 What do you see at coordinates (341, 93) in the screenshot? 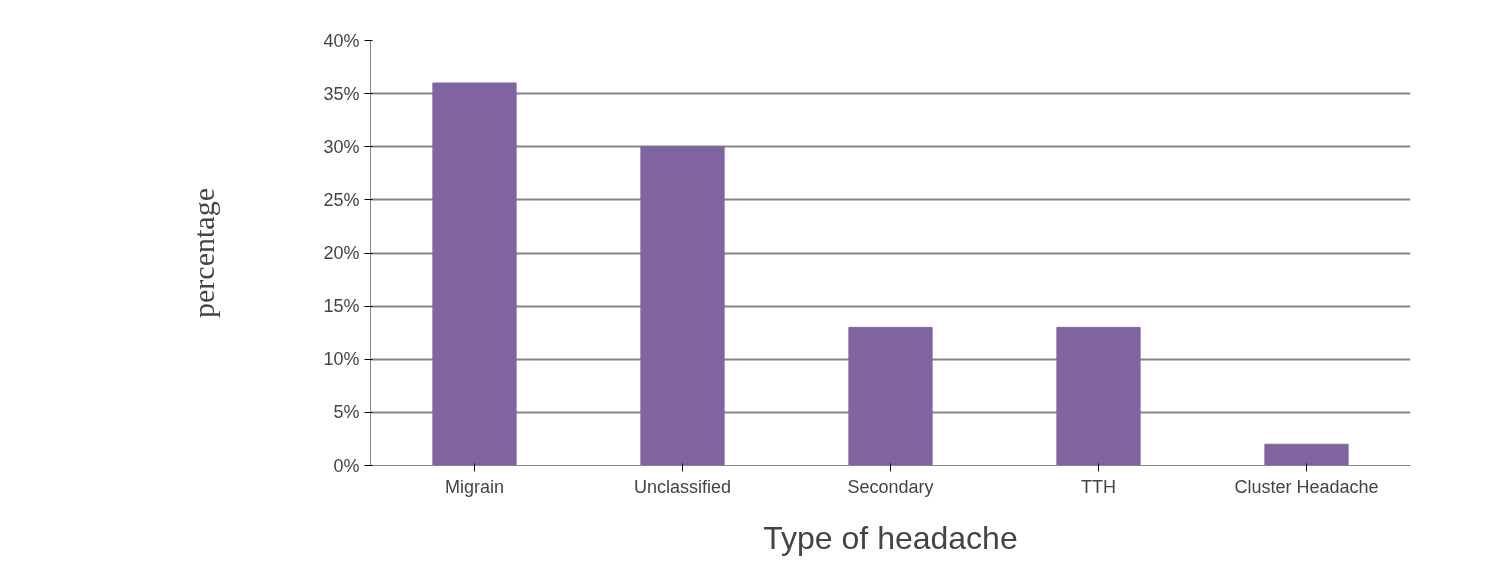
I see `y-tick-label: 35%` at bounding box center [341, 93].